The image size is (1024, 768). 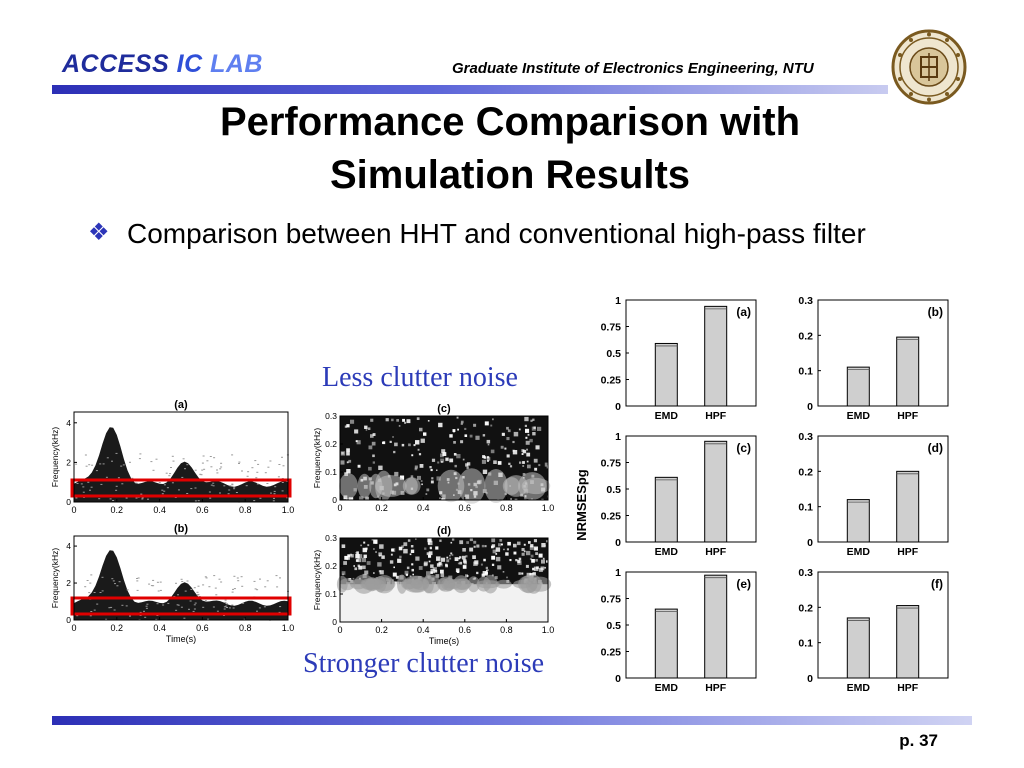 What do you see at coordinates (420, 377) in the screenshot?
I see `less-clutter-annotation: Less clutter noise` at bounding box center [420, 377].